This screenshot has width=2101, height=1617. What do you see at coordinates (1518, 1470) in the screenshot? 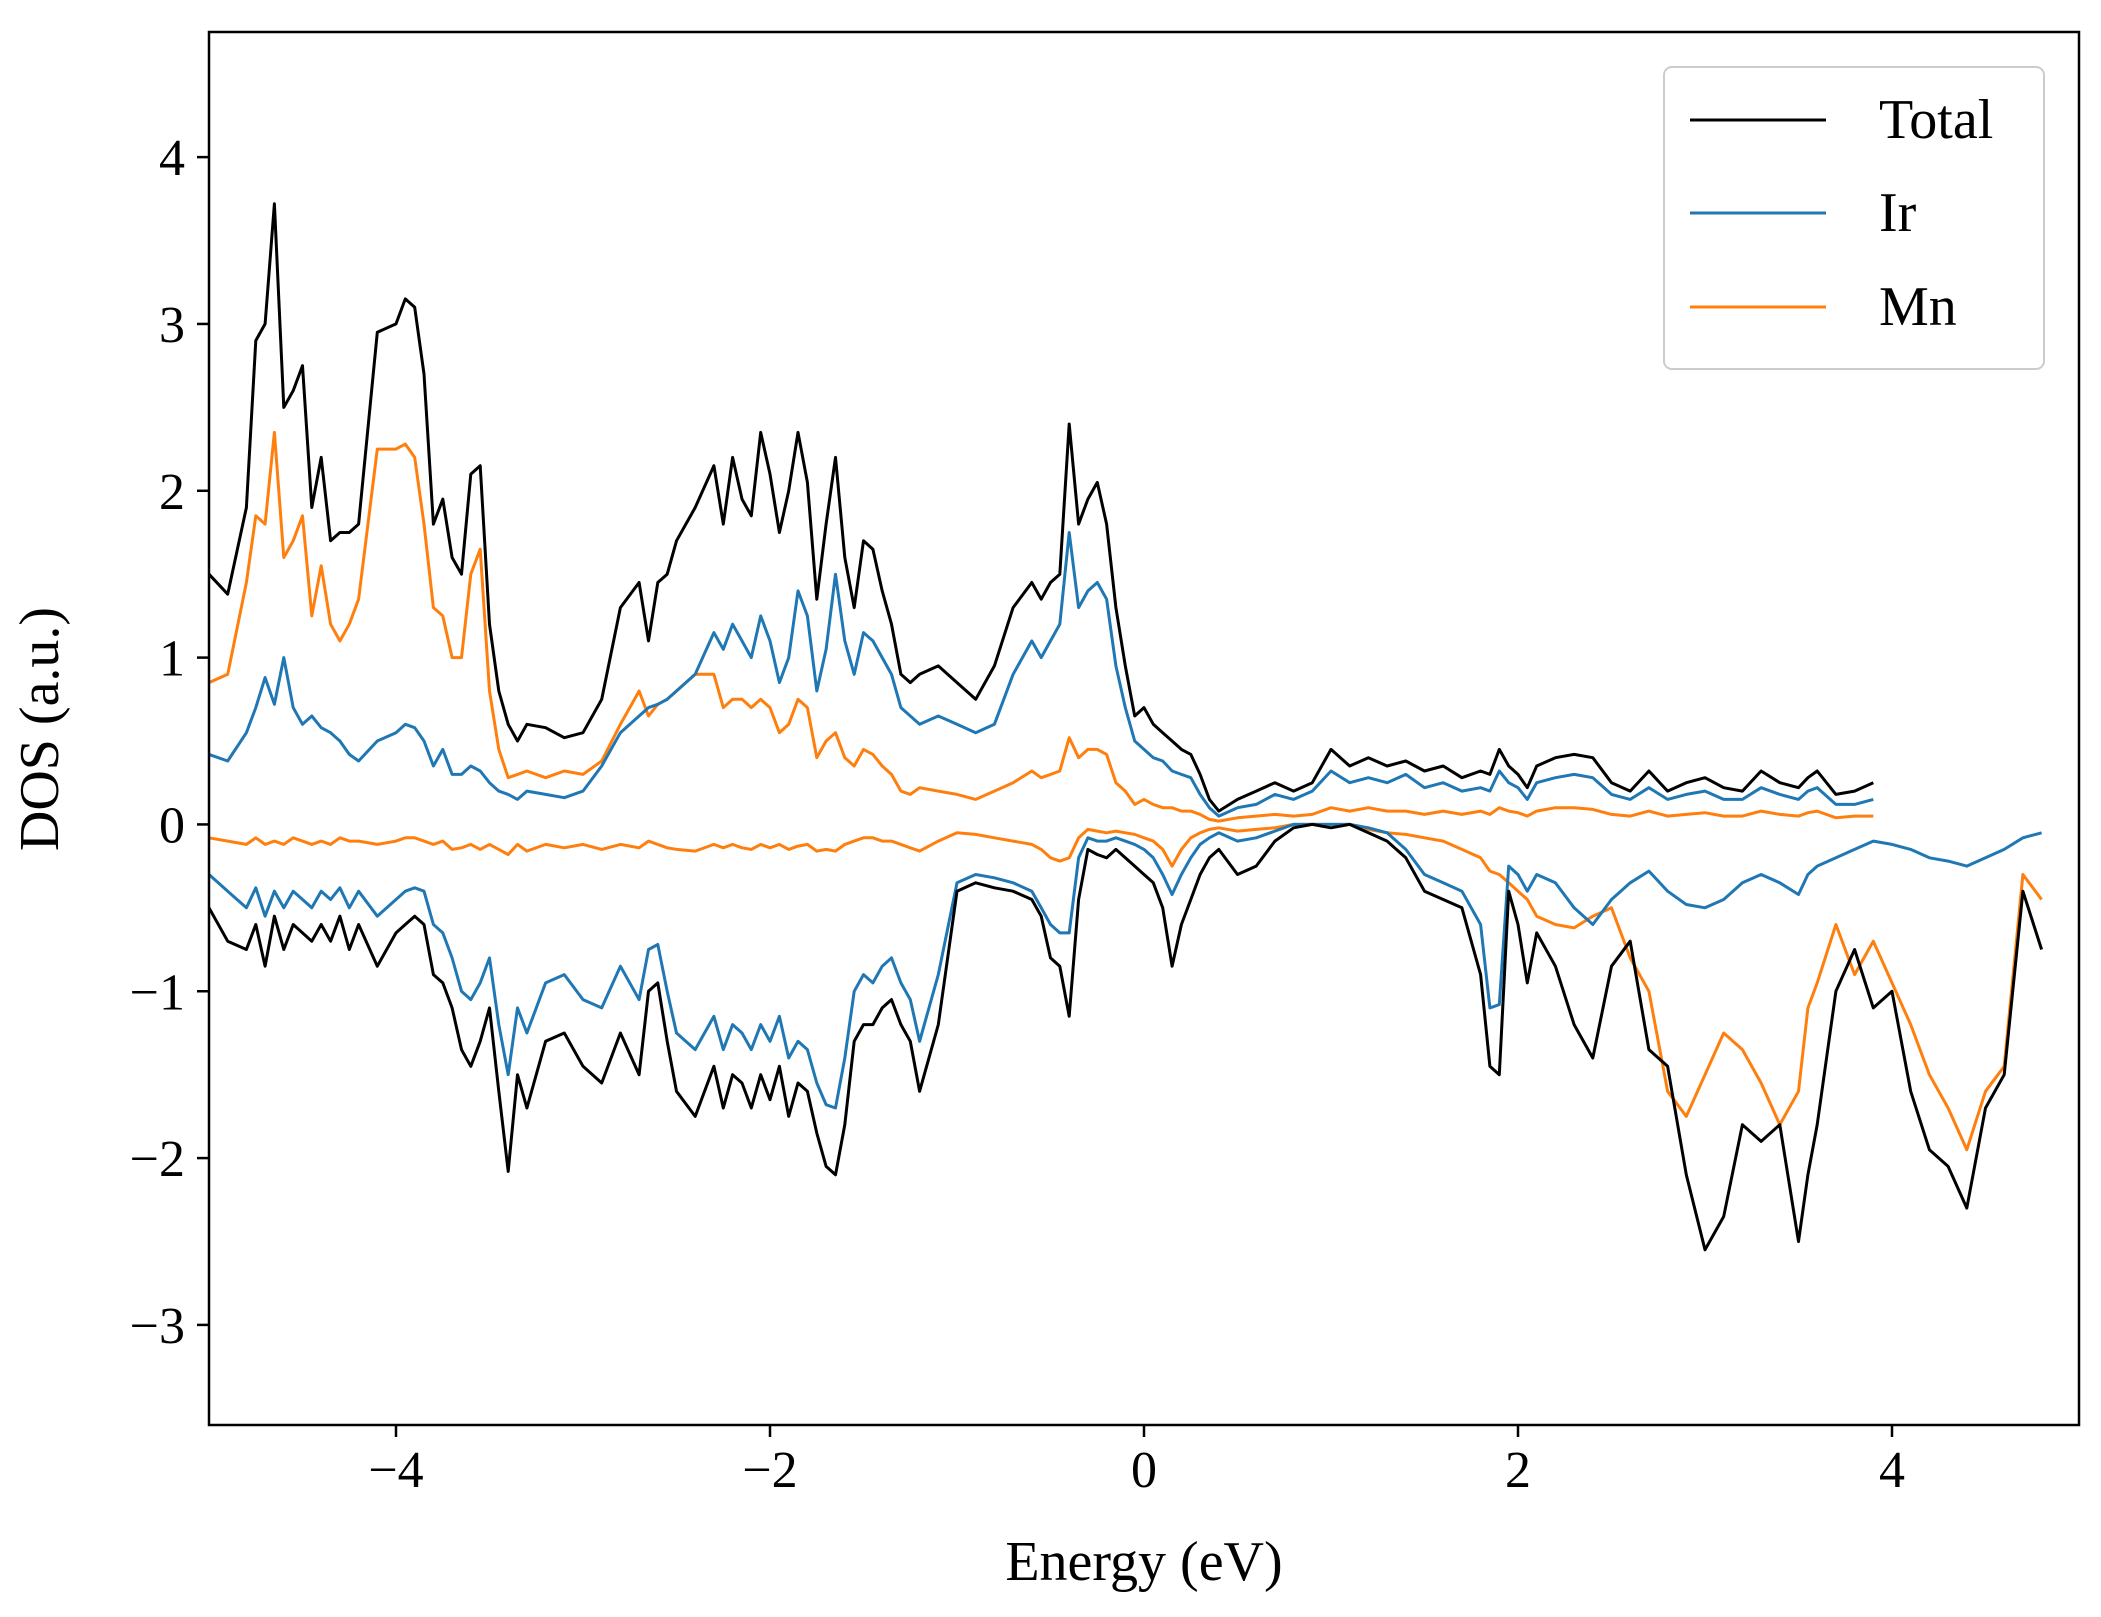
I see `x-tick-label: 2` at bounding box center [1518, 1470].